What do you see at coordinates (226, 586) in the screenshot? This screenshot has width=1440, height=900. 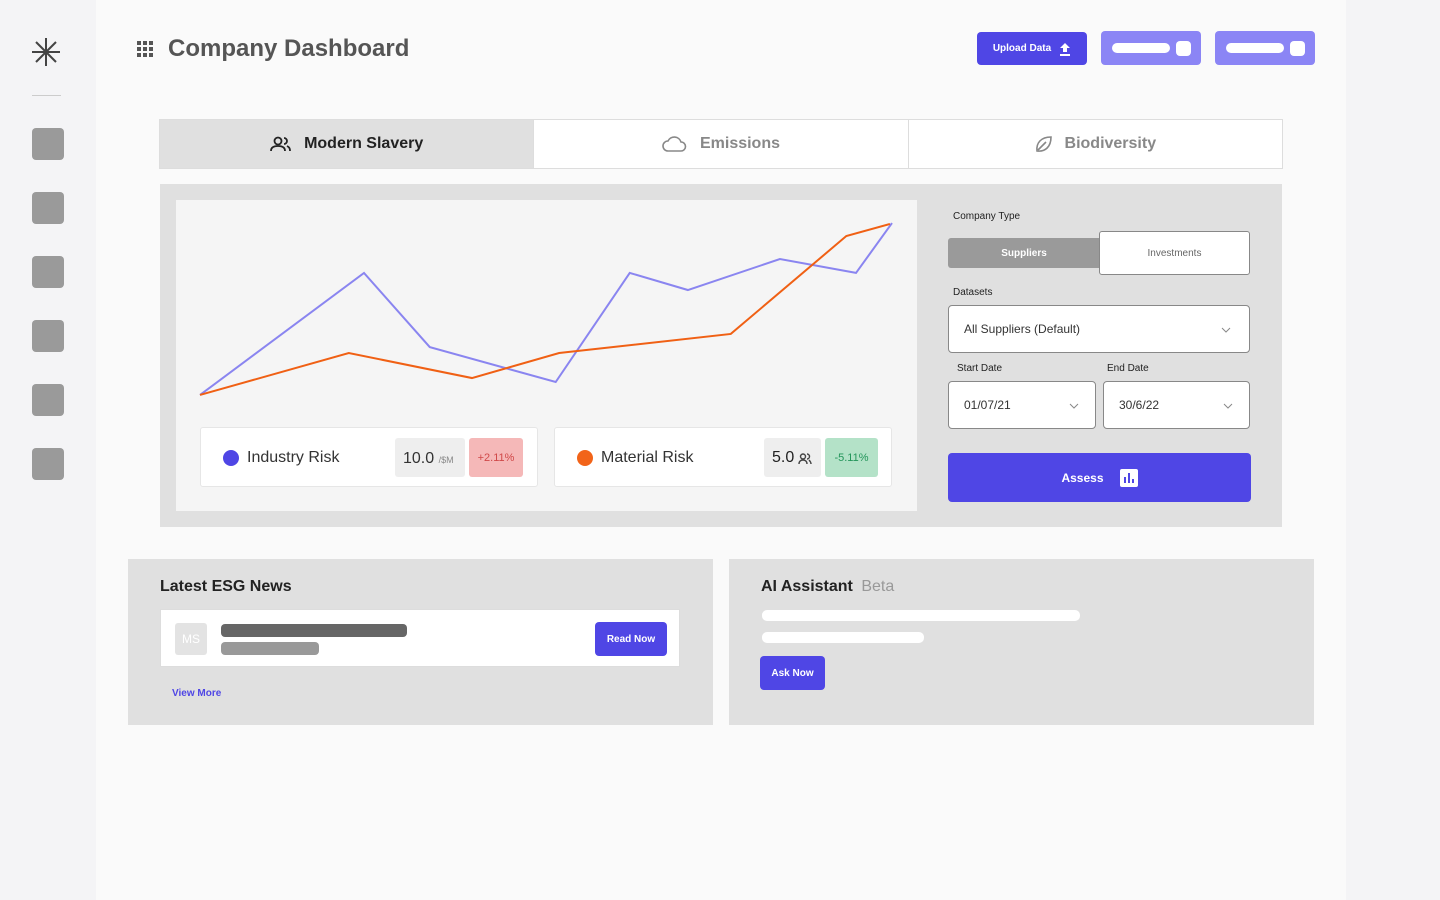 I see `card-title: Latest ESG News` at bounding box center [226, 586].